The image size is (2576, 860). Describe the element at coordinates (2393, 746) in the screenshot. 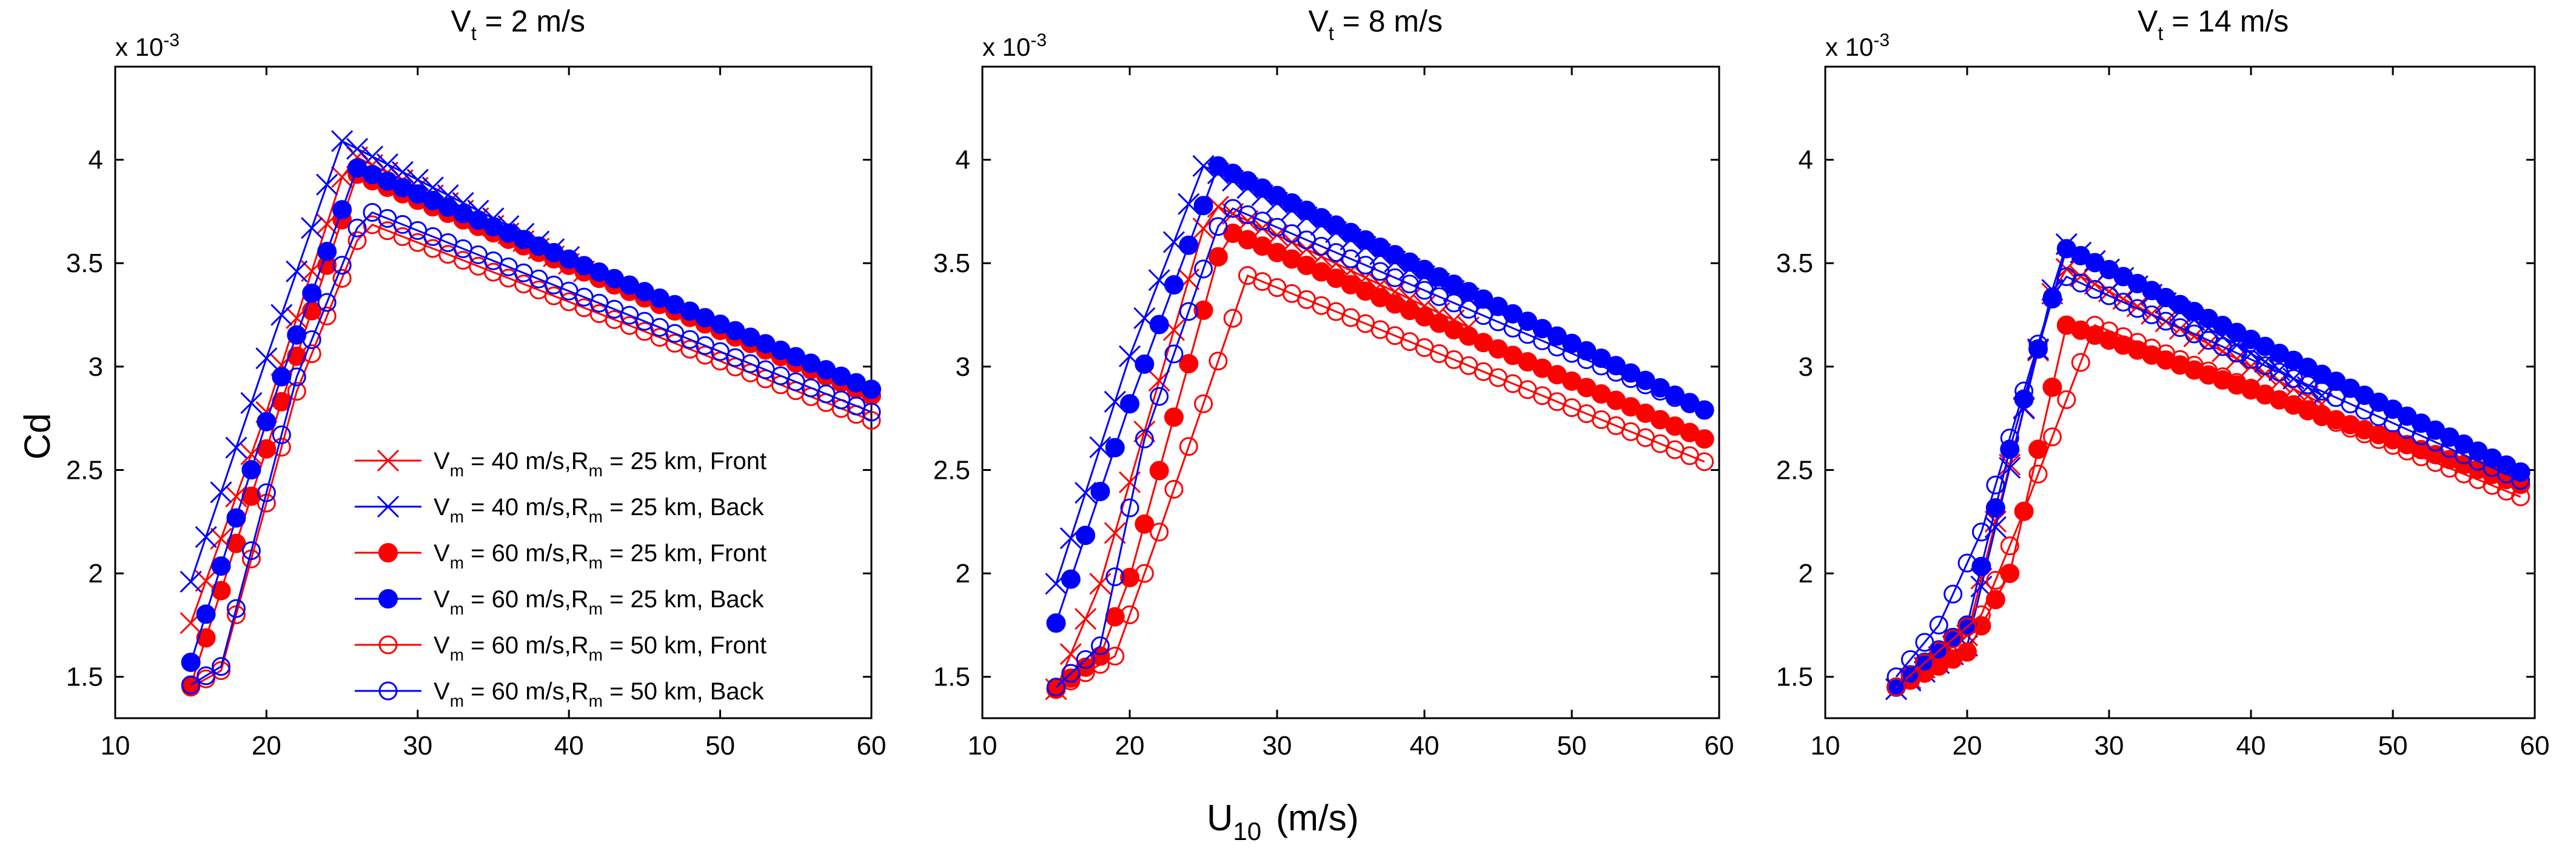

I see `x-tick-label: 50` at that location.